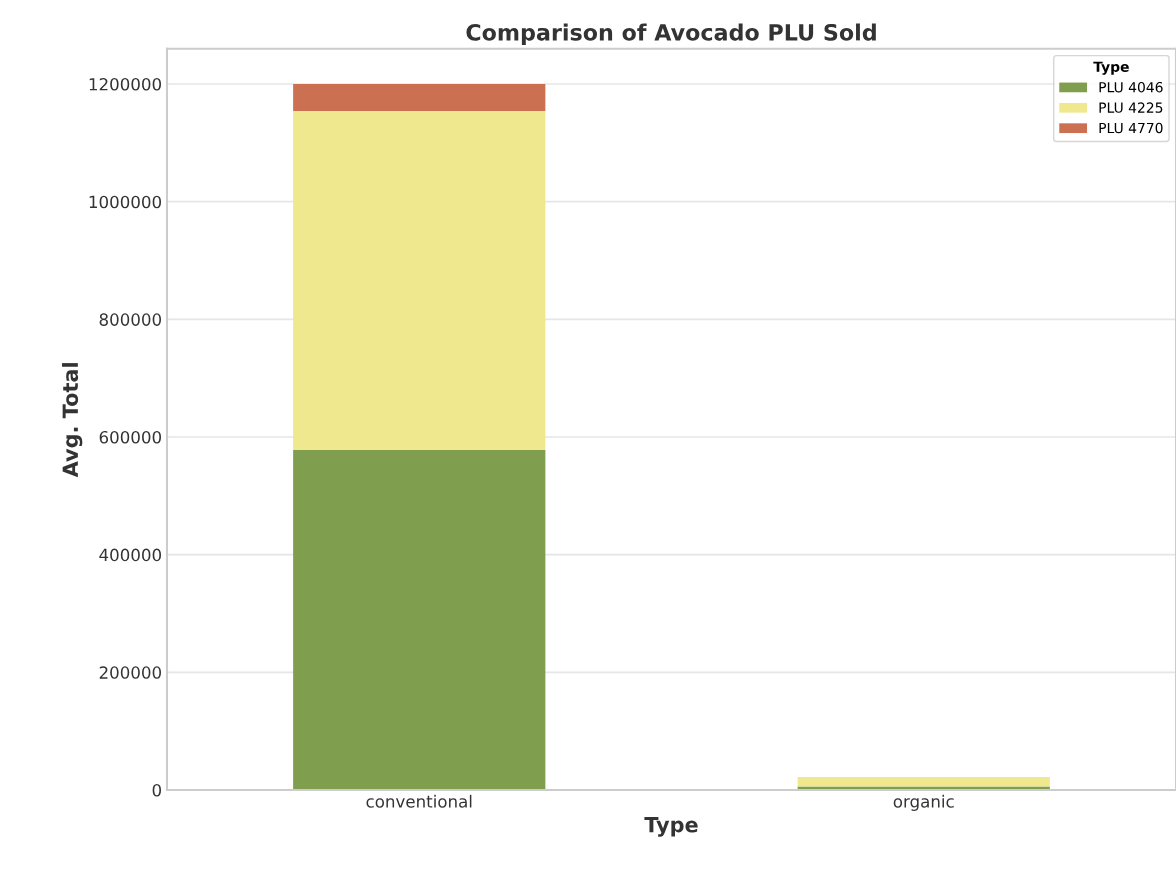 The image size is (1176, 870). Describe the element at coordinates (1111, 68) in the screenshot. I see `legend-title: Type` at that location.